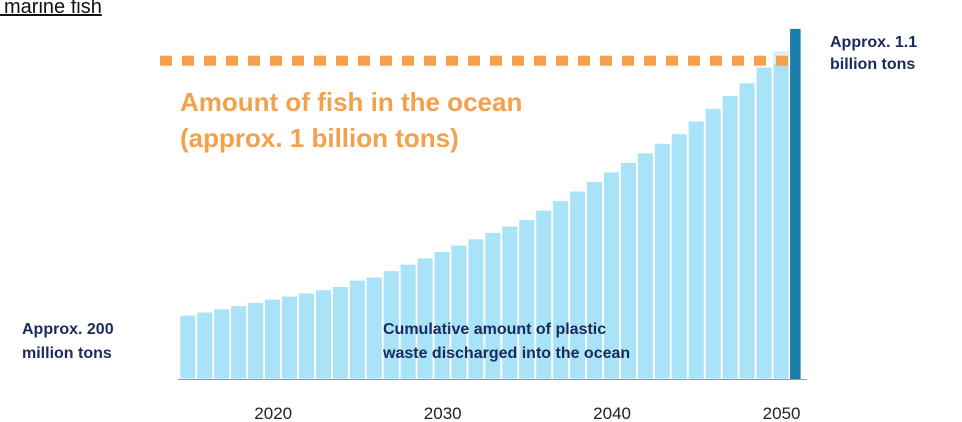 The width and height of the screenshot is (962, 422). I want to click on start-value-label-line2: million tons, so click(67, 353).